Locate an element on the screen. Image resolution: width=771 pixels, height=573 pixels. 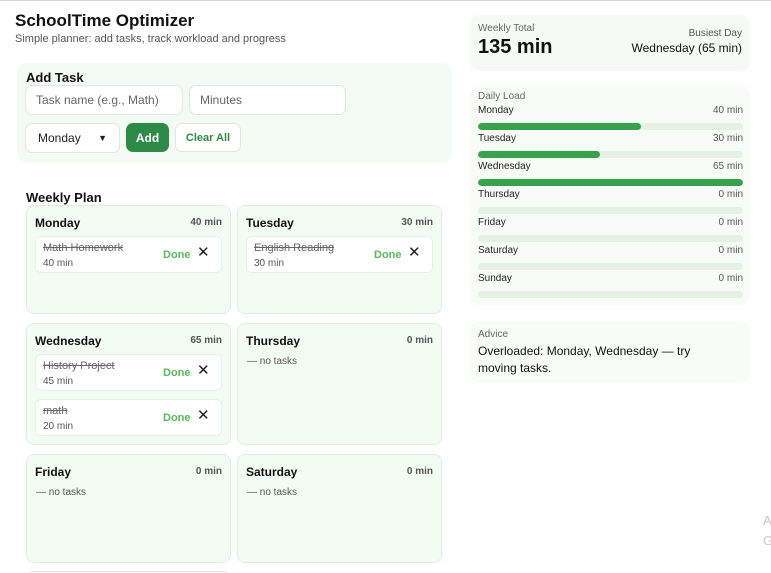
load-minutes: 30 min is located at coordinates (727, 138).